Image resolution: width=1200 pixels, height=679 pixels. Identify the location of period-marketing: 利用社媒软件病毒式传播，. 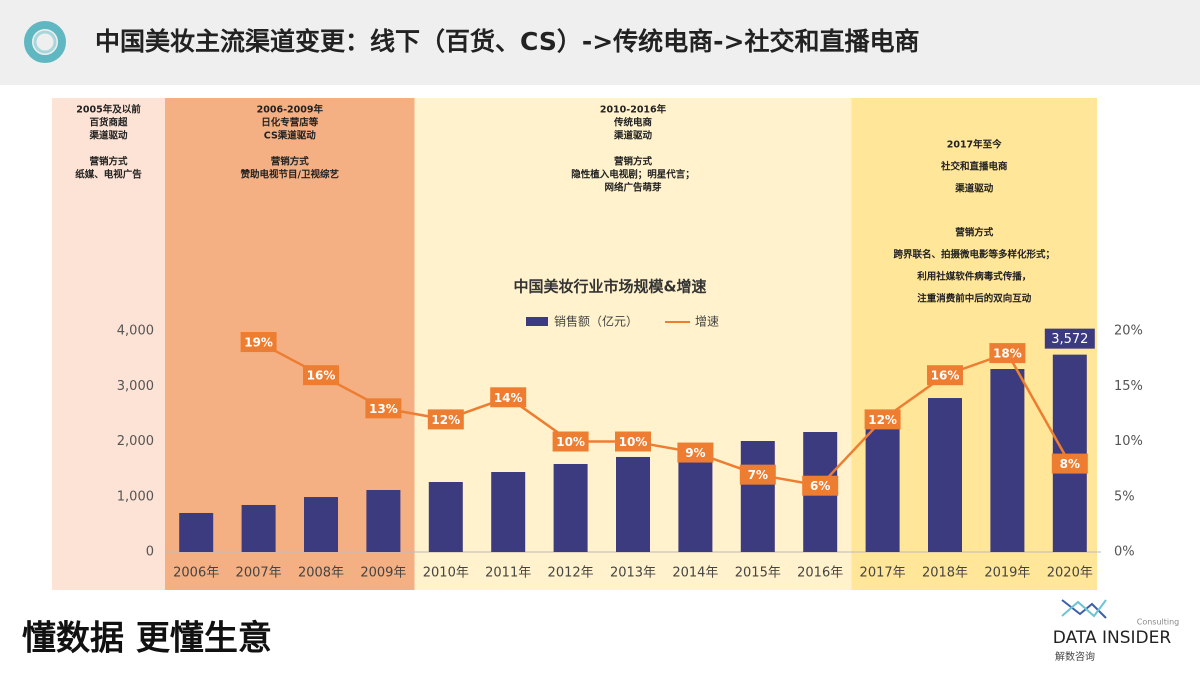
(973, 277).